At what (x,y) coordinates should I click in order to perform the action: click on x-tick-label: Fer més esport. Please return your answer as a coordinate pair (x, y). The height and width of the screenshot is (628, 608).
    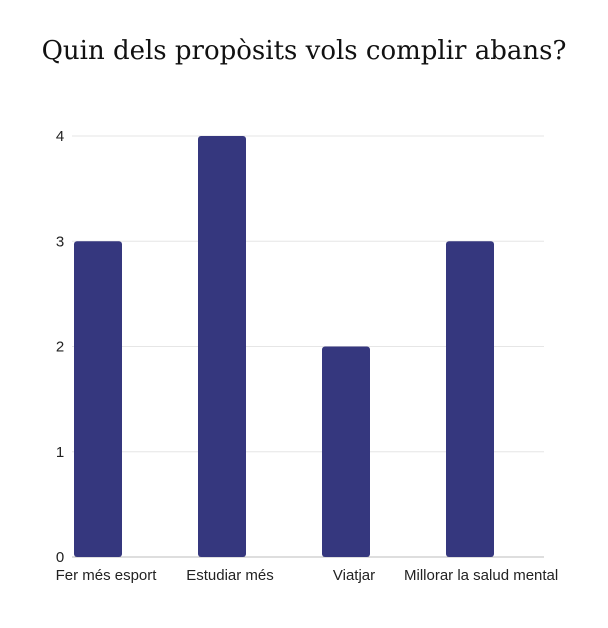
    Looking at the image, I should click on (107, 575).